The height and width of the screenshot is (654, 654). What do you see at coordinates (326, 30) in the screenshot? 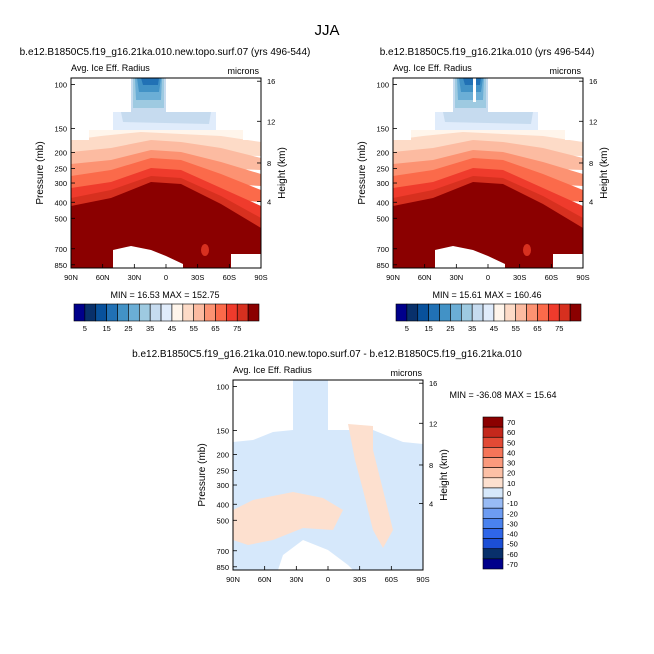
I see `figure-title: JJA` at bounding box center [326, 30].